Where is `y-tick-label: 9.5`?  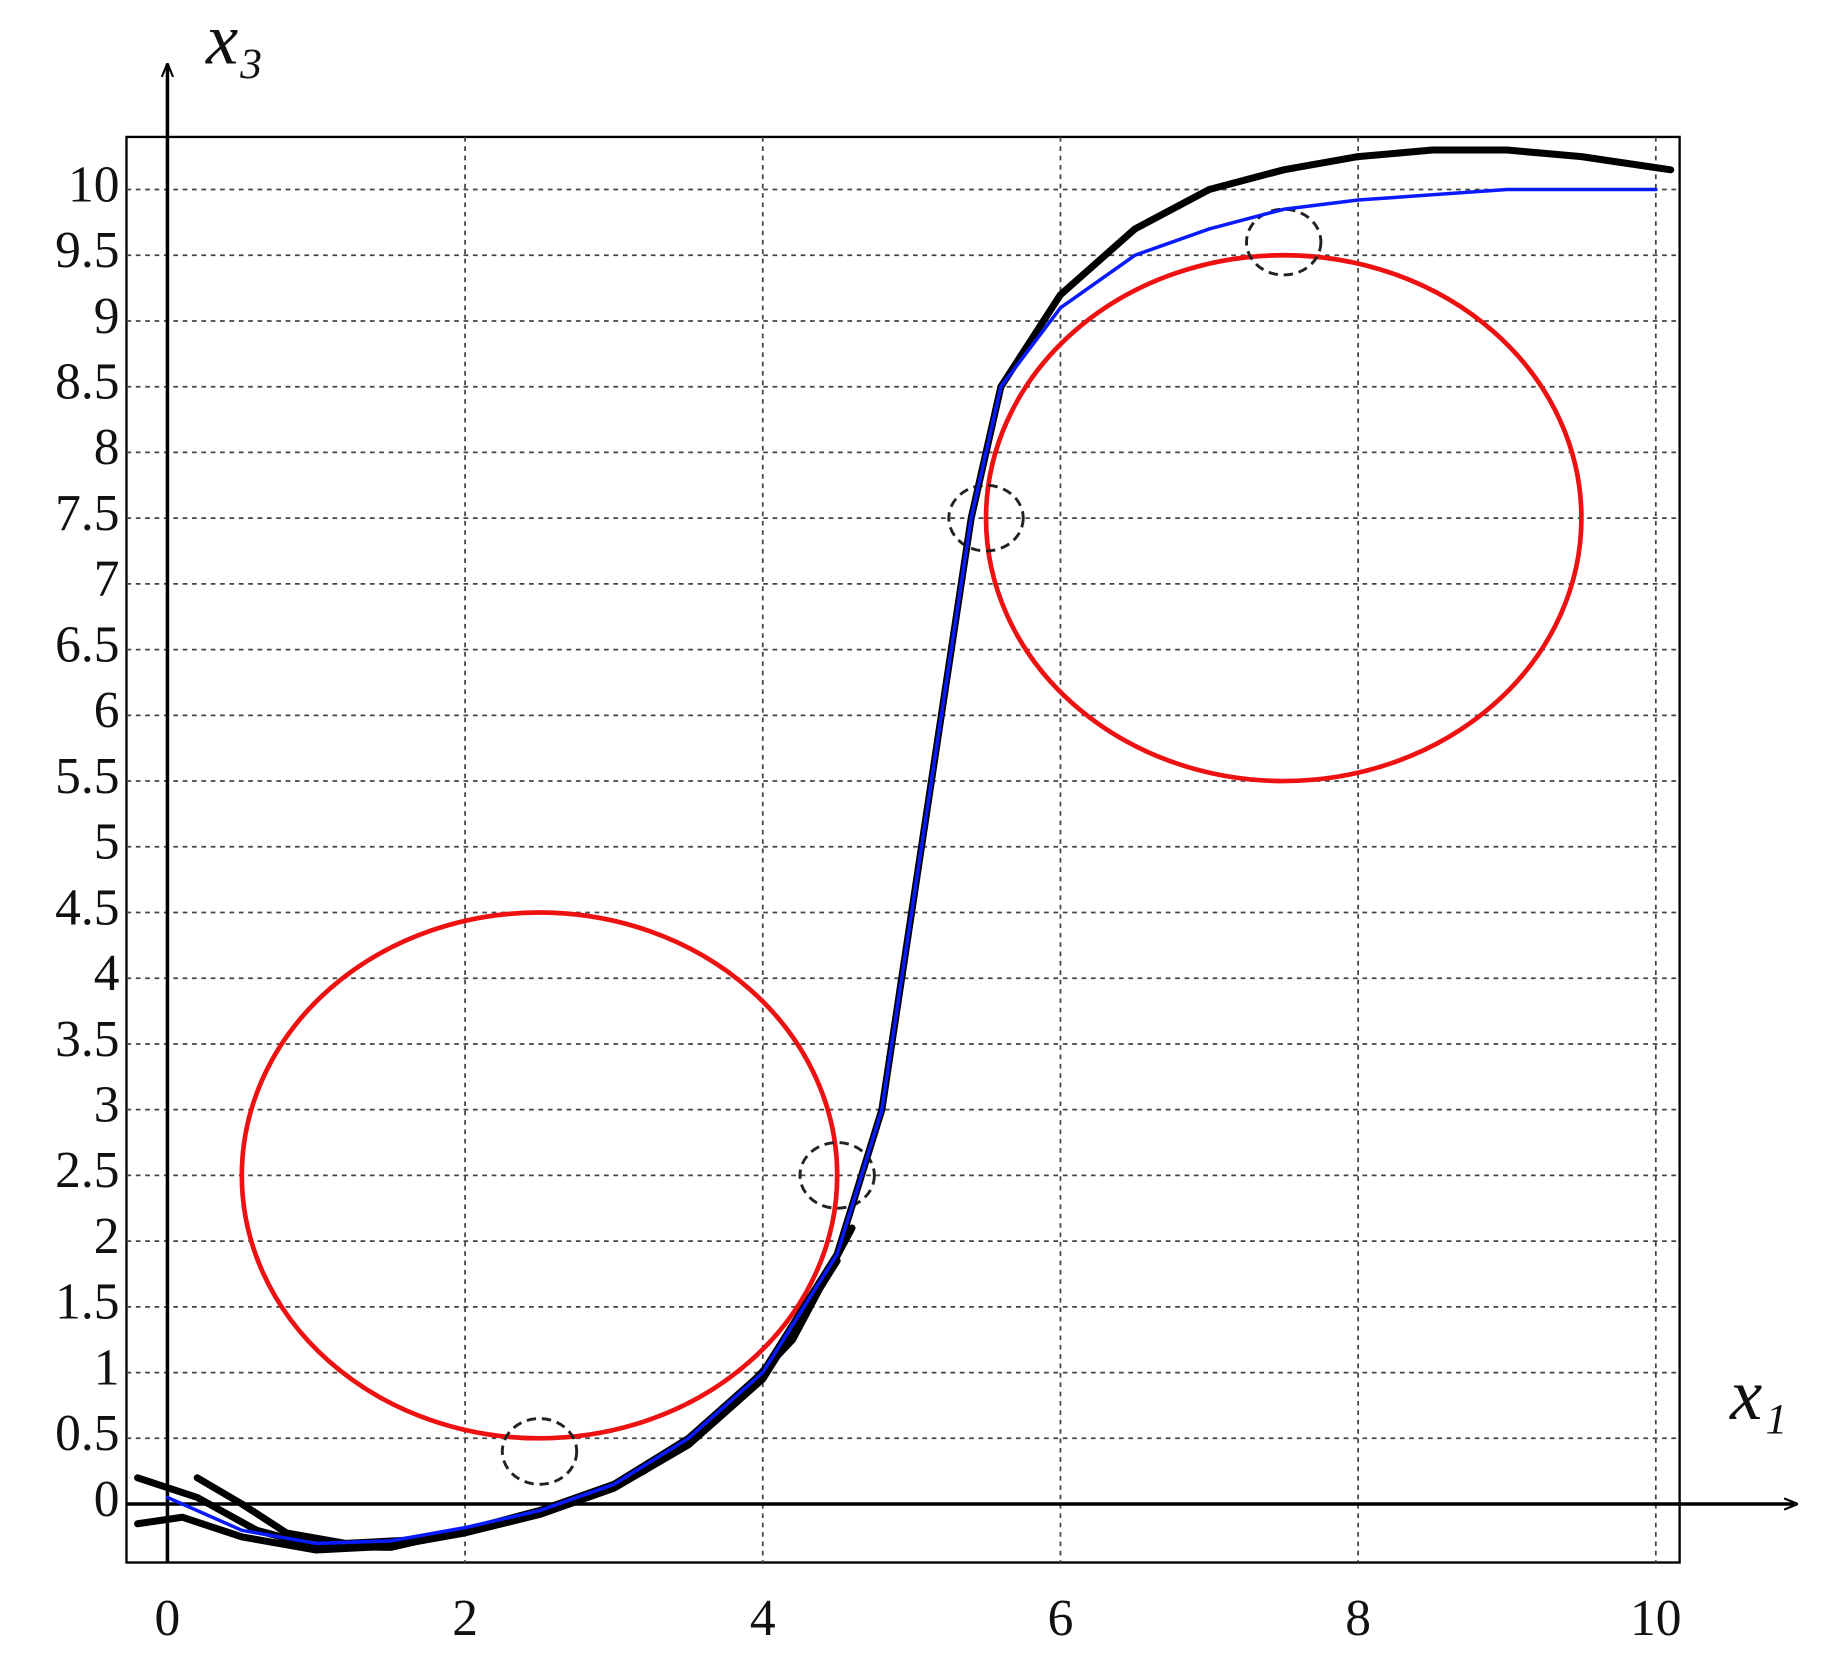
y-tick-label: 9.5 is located at coordinates (87, 250).